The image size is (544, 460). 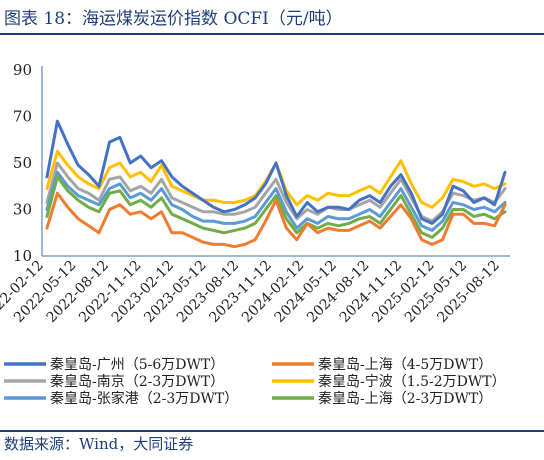 What do you see at coordinates (272, 431) in the screenshot?
I see `source-rule` at bounding box center [272, 431].